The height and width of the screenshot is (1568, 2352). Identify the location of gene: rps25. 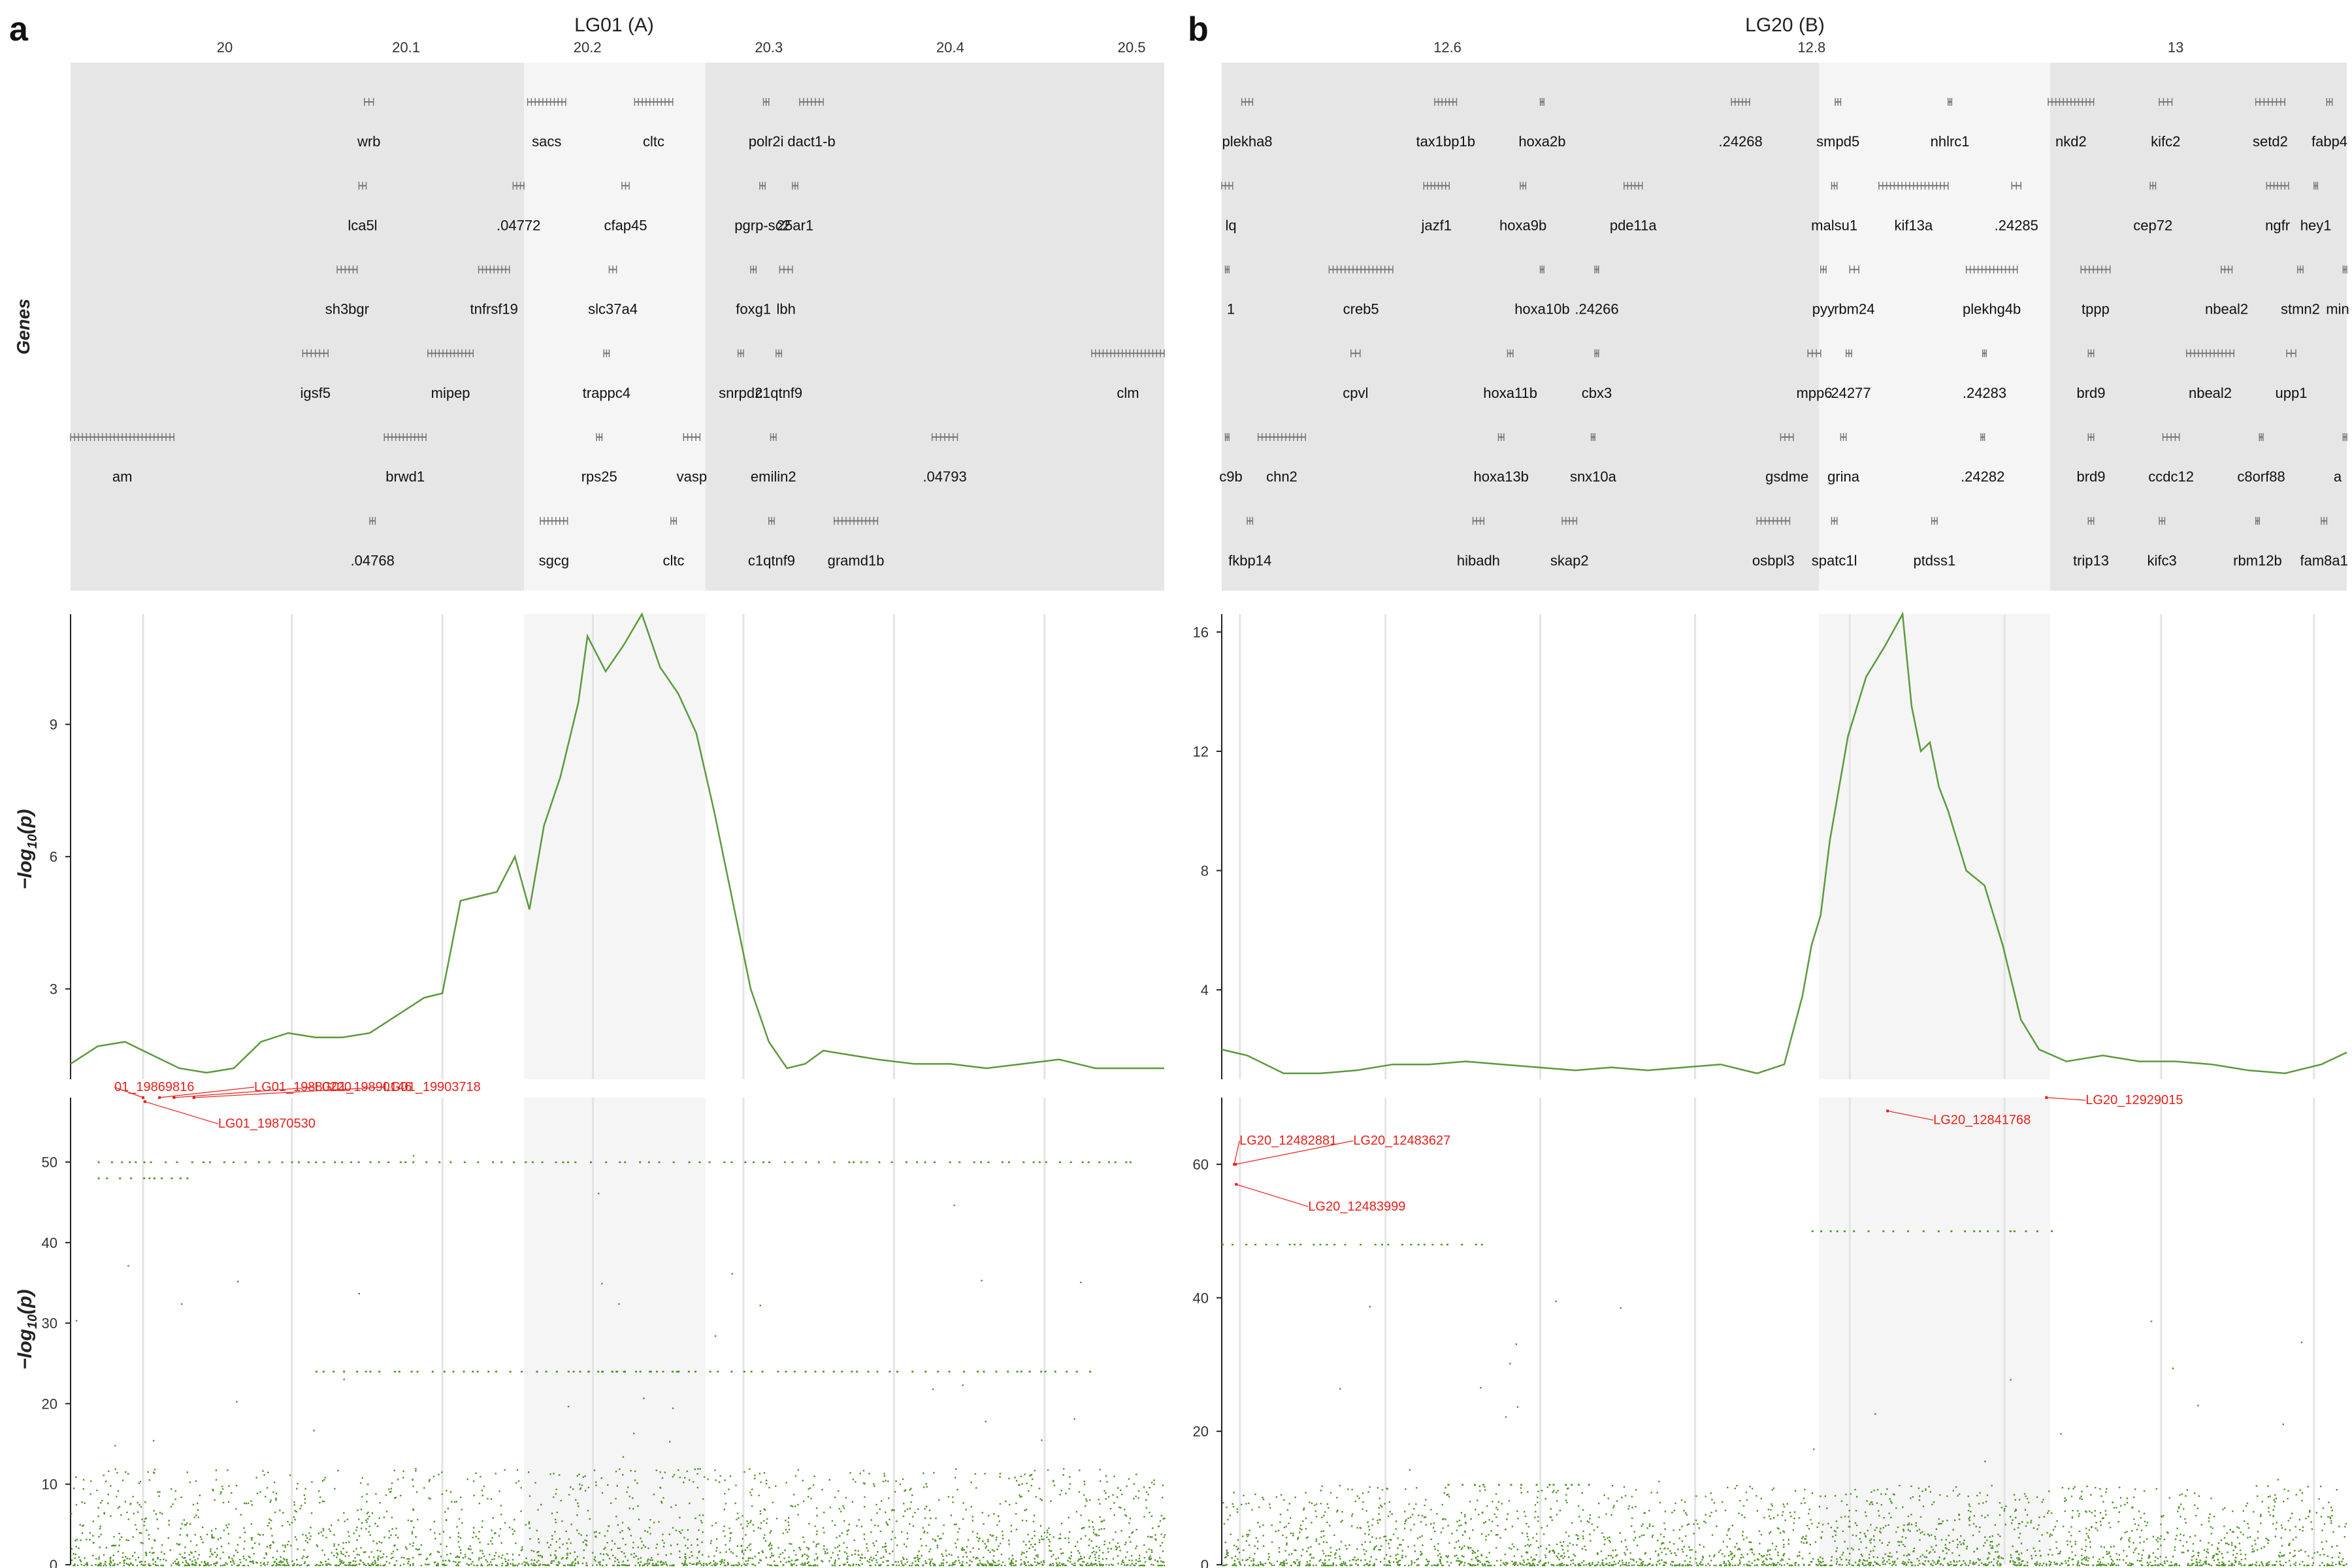
(599, 459).